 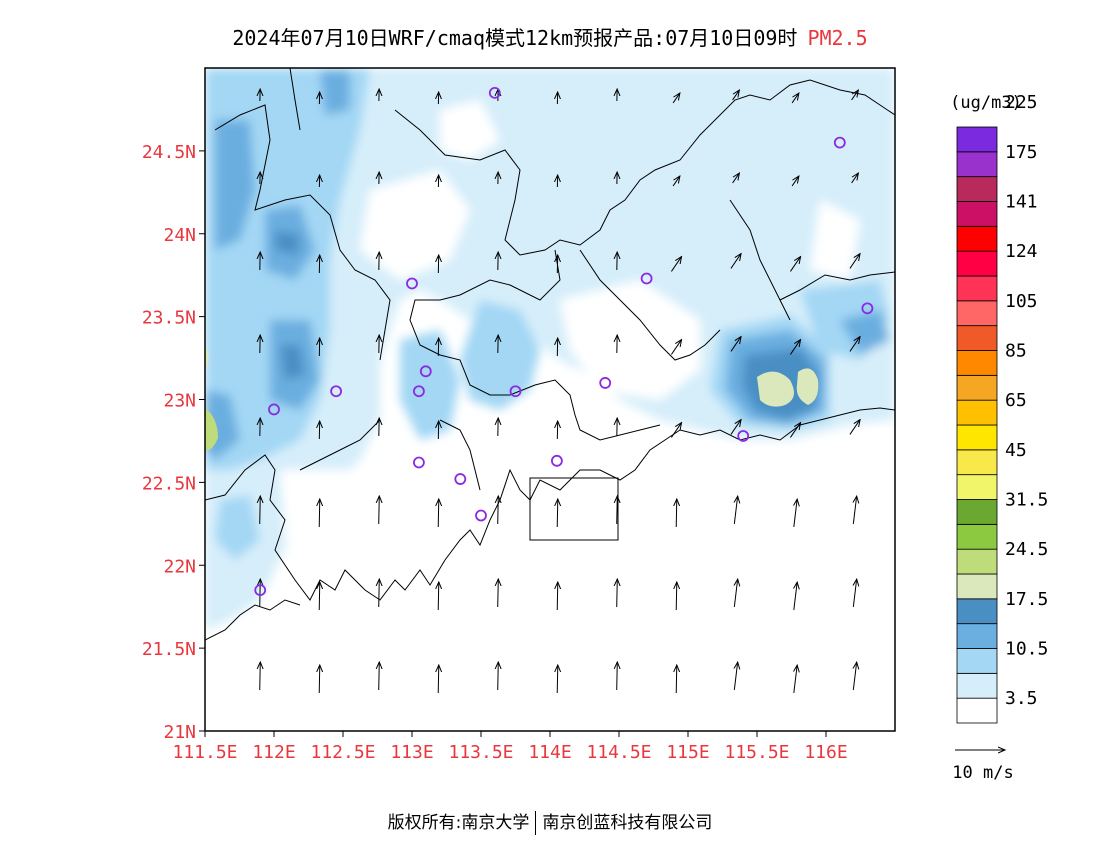 I want to click on lat-tick-label: 23N, so click(x=179, y=401).